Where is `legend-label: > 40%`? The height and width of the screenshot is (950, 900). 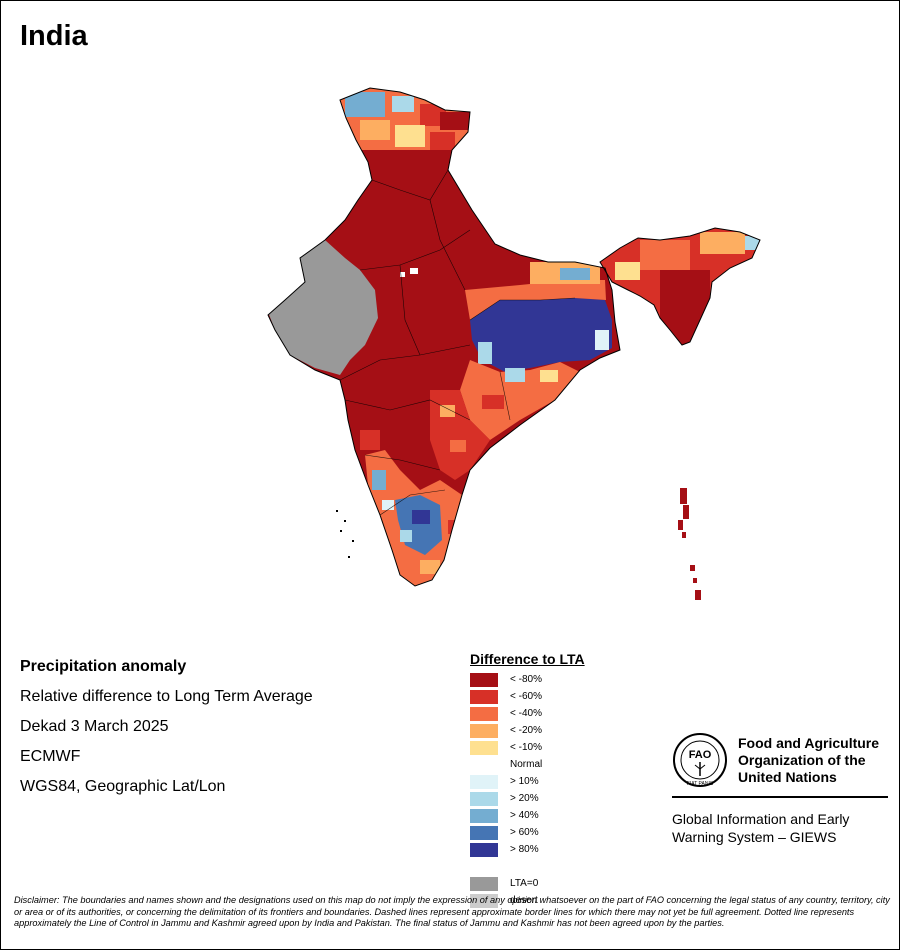
legend-label: > 40% is located at coordinates (524, 815).